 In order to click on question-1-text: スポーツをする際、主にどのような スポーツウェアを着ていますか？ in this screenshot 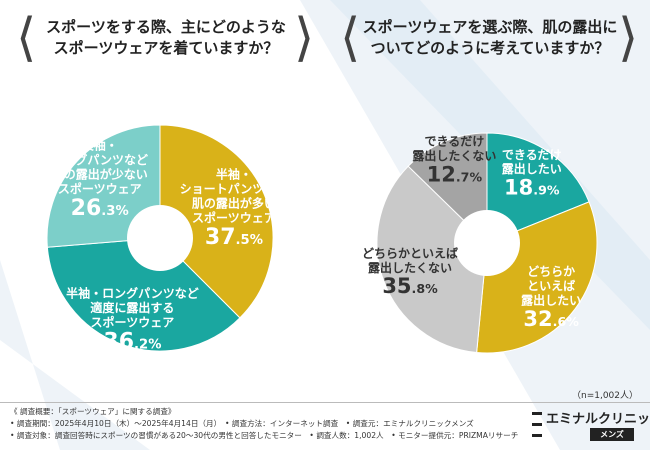, I will do `click(166, 37)`.